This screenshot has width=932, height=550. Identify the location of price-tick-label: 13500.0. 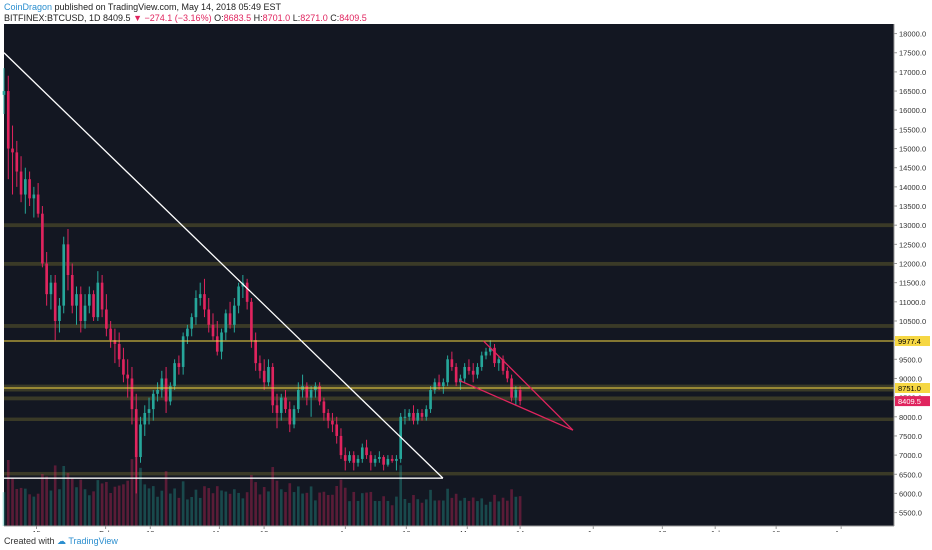
(912, 206).